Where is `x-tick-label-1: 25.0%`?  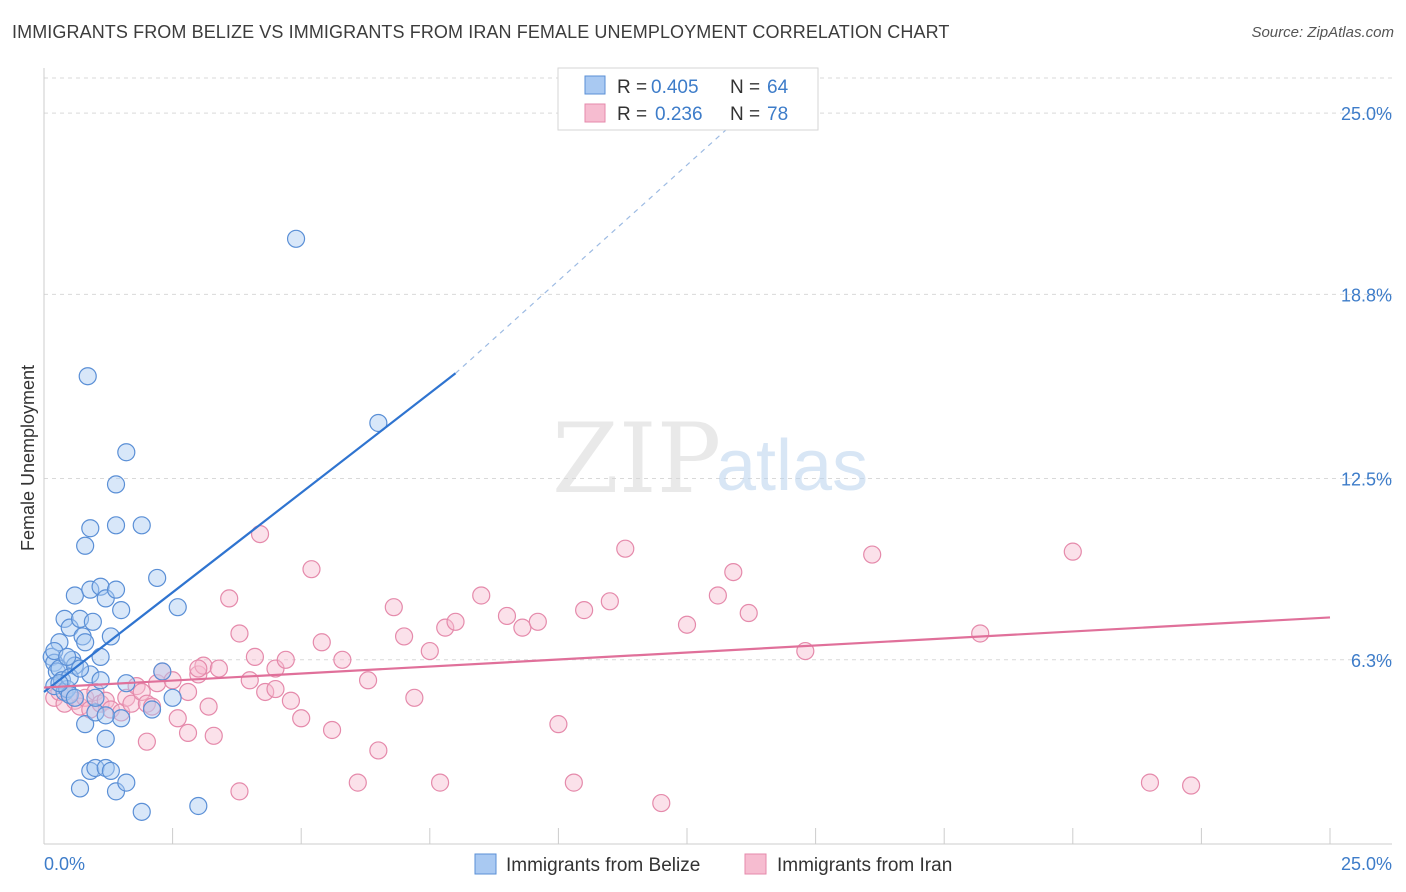 x-tick-label-1: 25.0% is located at coordinates (1366, 864).